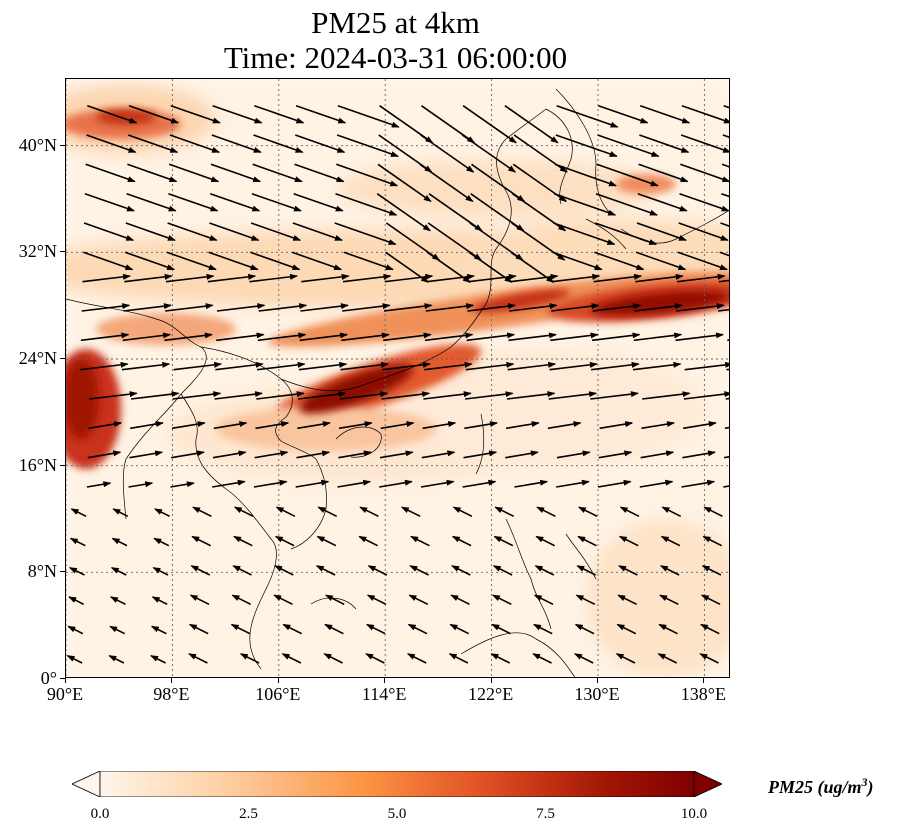 The height and width of the screenshot is (836, 905). I want to click on colorbar-tick-label: 2.5, so click(248, 814).